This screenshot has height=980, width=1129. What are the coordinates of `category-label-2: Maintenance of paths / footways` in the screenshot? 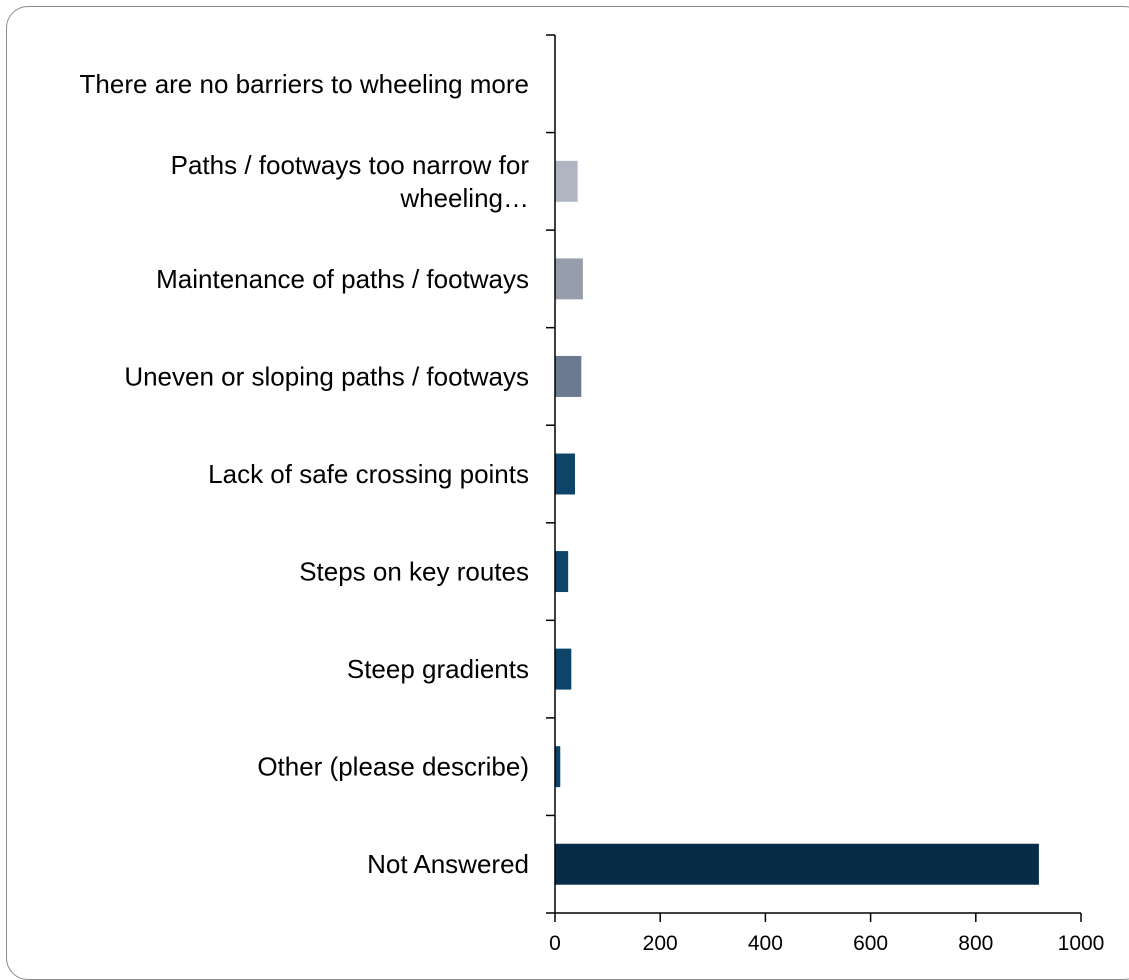 It's located at (342, 279).